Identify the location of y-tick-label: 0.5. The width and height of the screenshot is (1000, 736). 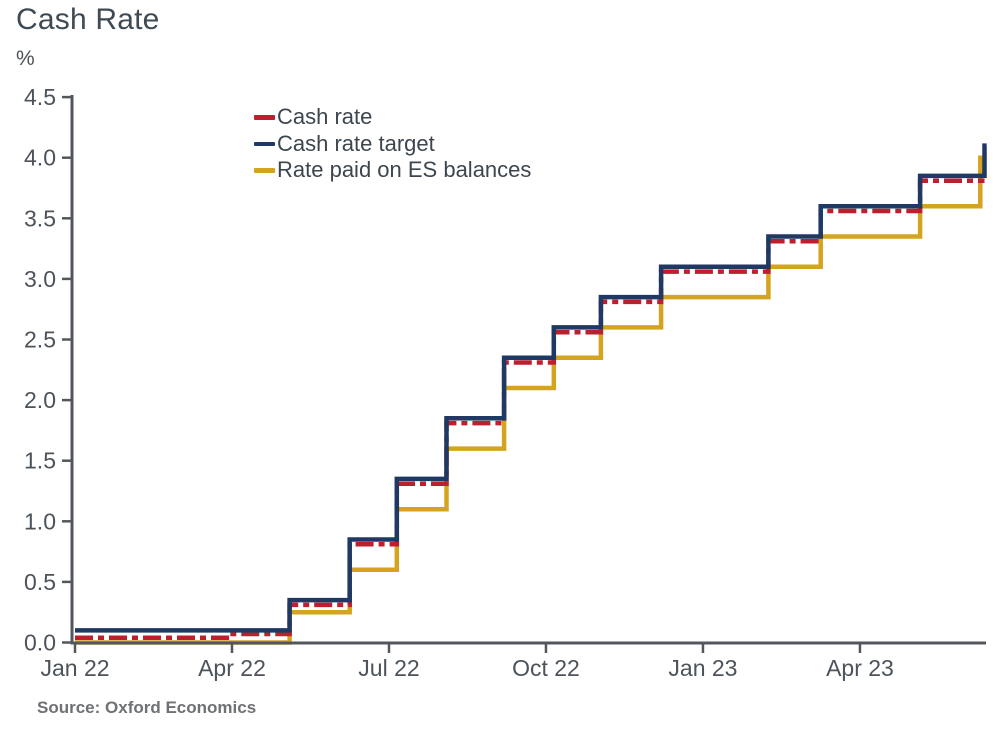
(40, 582).